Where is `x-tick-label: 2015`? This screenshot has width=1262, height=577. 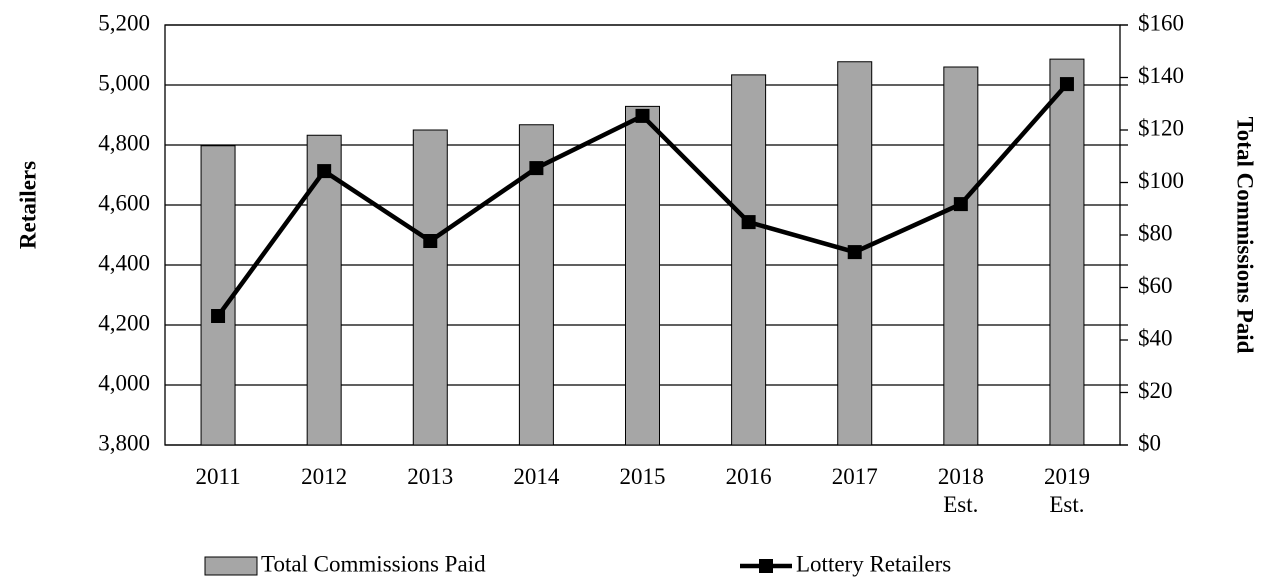
x-tick-label: 2015 is located at coordinates (642, 476).